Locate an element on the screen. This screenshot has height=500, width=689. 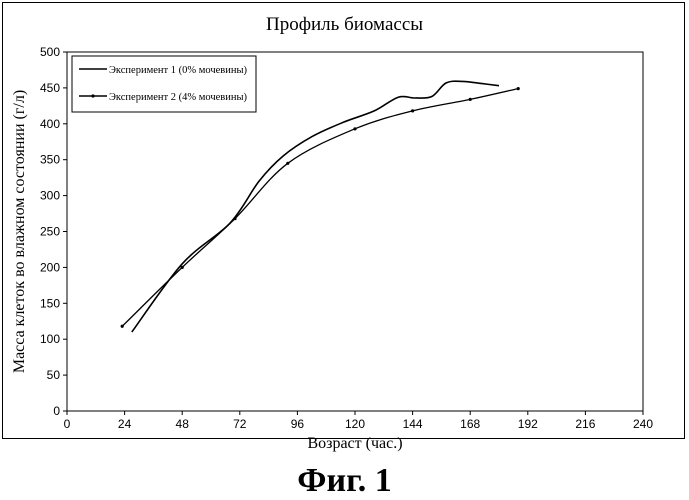
y-tick-label: 100 is located at coordinates (50, 339).